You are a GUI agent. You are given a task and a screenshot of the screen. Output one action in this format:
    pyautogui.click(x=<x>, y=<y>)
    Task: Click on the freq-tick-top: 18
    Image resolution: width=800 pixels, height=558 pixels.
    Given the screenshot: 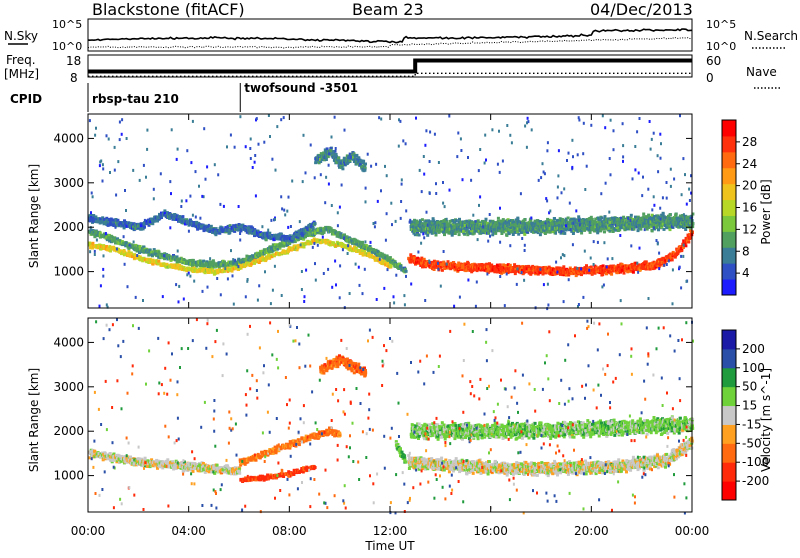 What is the action you would take?
    pyautogui.click(x=73, y=61)
    